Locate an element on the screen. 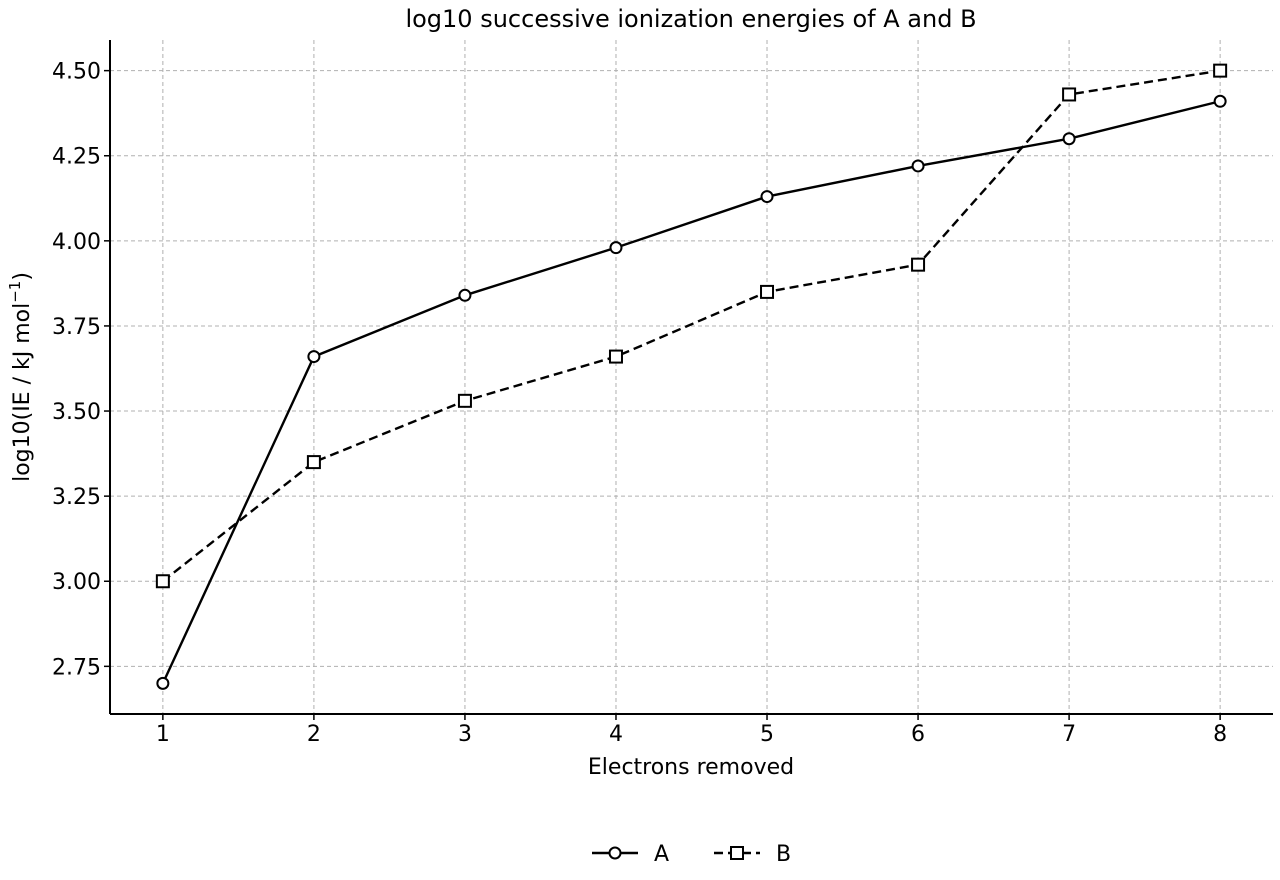 The height and width of the screenshot is (880, 1280). legend-item-B: B is located at coordinates (752, 854).